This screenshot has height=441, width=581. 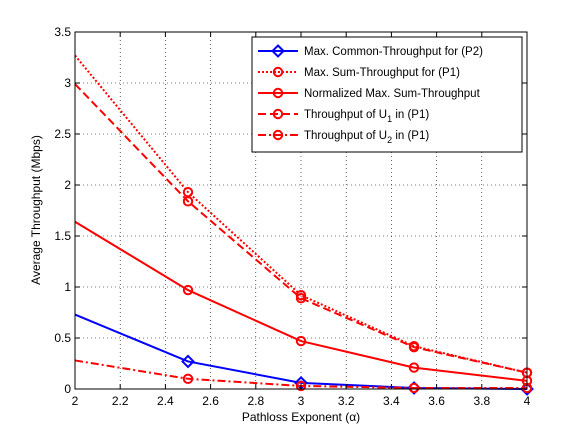 What do you see at coordinates (62, 32) in the screenshot?
I see `y-tick-label: 3.5` at bounding box center [62, 32].